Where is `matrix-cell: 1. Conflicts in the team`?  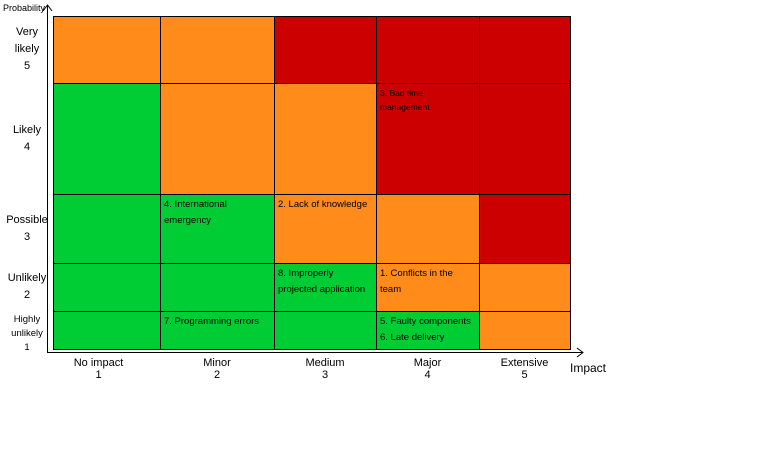 matrix-cell: 1. Conflicts in the team is located at coordinates (428, 287).